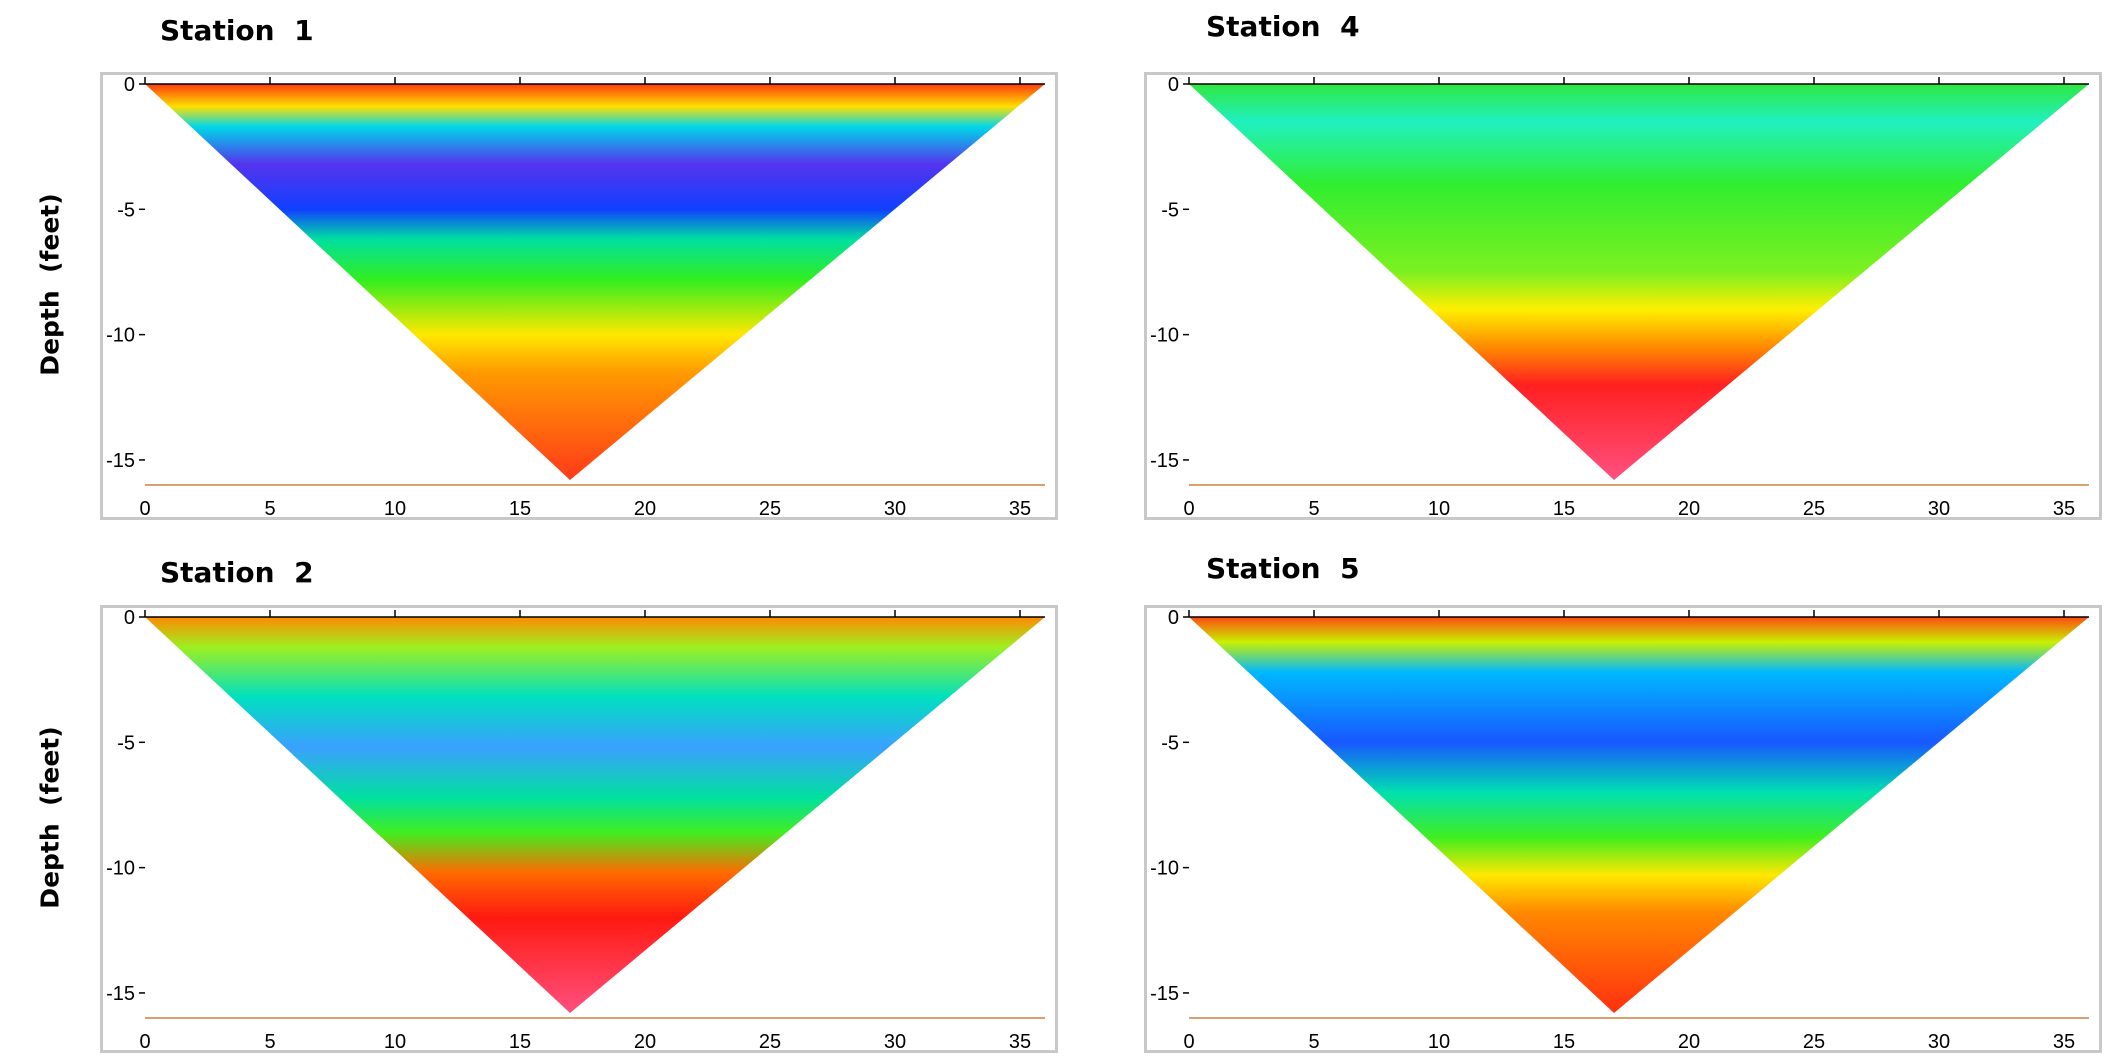  Describe the element at coordinates (1283, 26) in the screenshot. I see `panel-title: Station 4` at that location.